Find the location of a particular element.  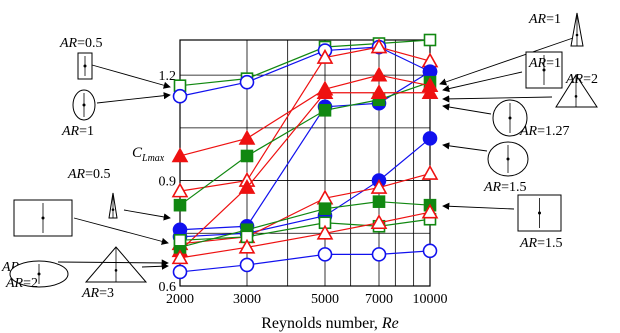

aspect-ratio-value: =1.27 is located at coordinates (553, 131).